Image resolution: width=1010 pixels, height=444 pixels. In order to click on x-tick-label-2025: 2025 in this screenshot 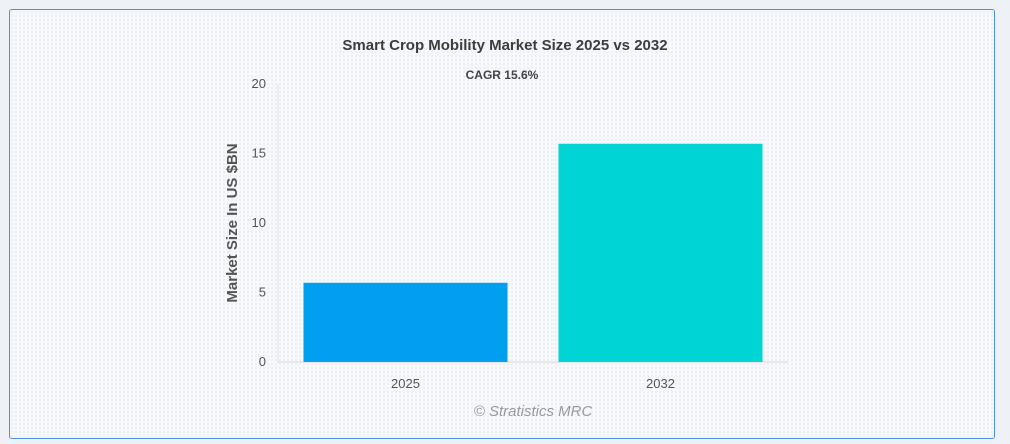, I will do `click(405, 383)`.